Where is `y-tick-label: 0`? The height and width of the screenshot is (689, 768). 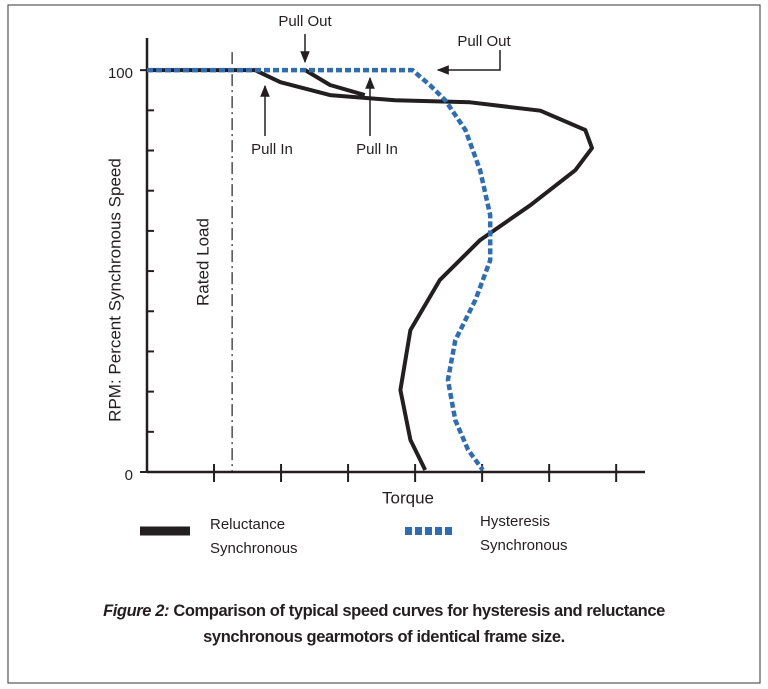
y-tick-label: 0 is located at coordinates (129, 475).